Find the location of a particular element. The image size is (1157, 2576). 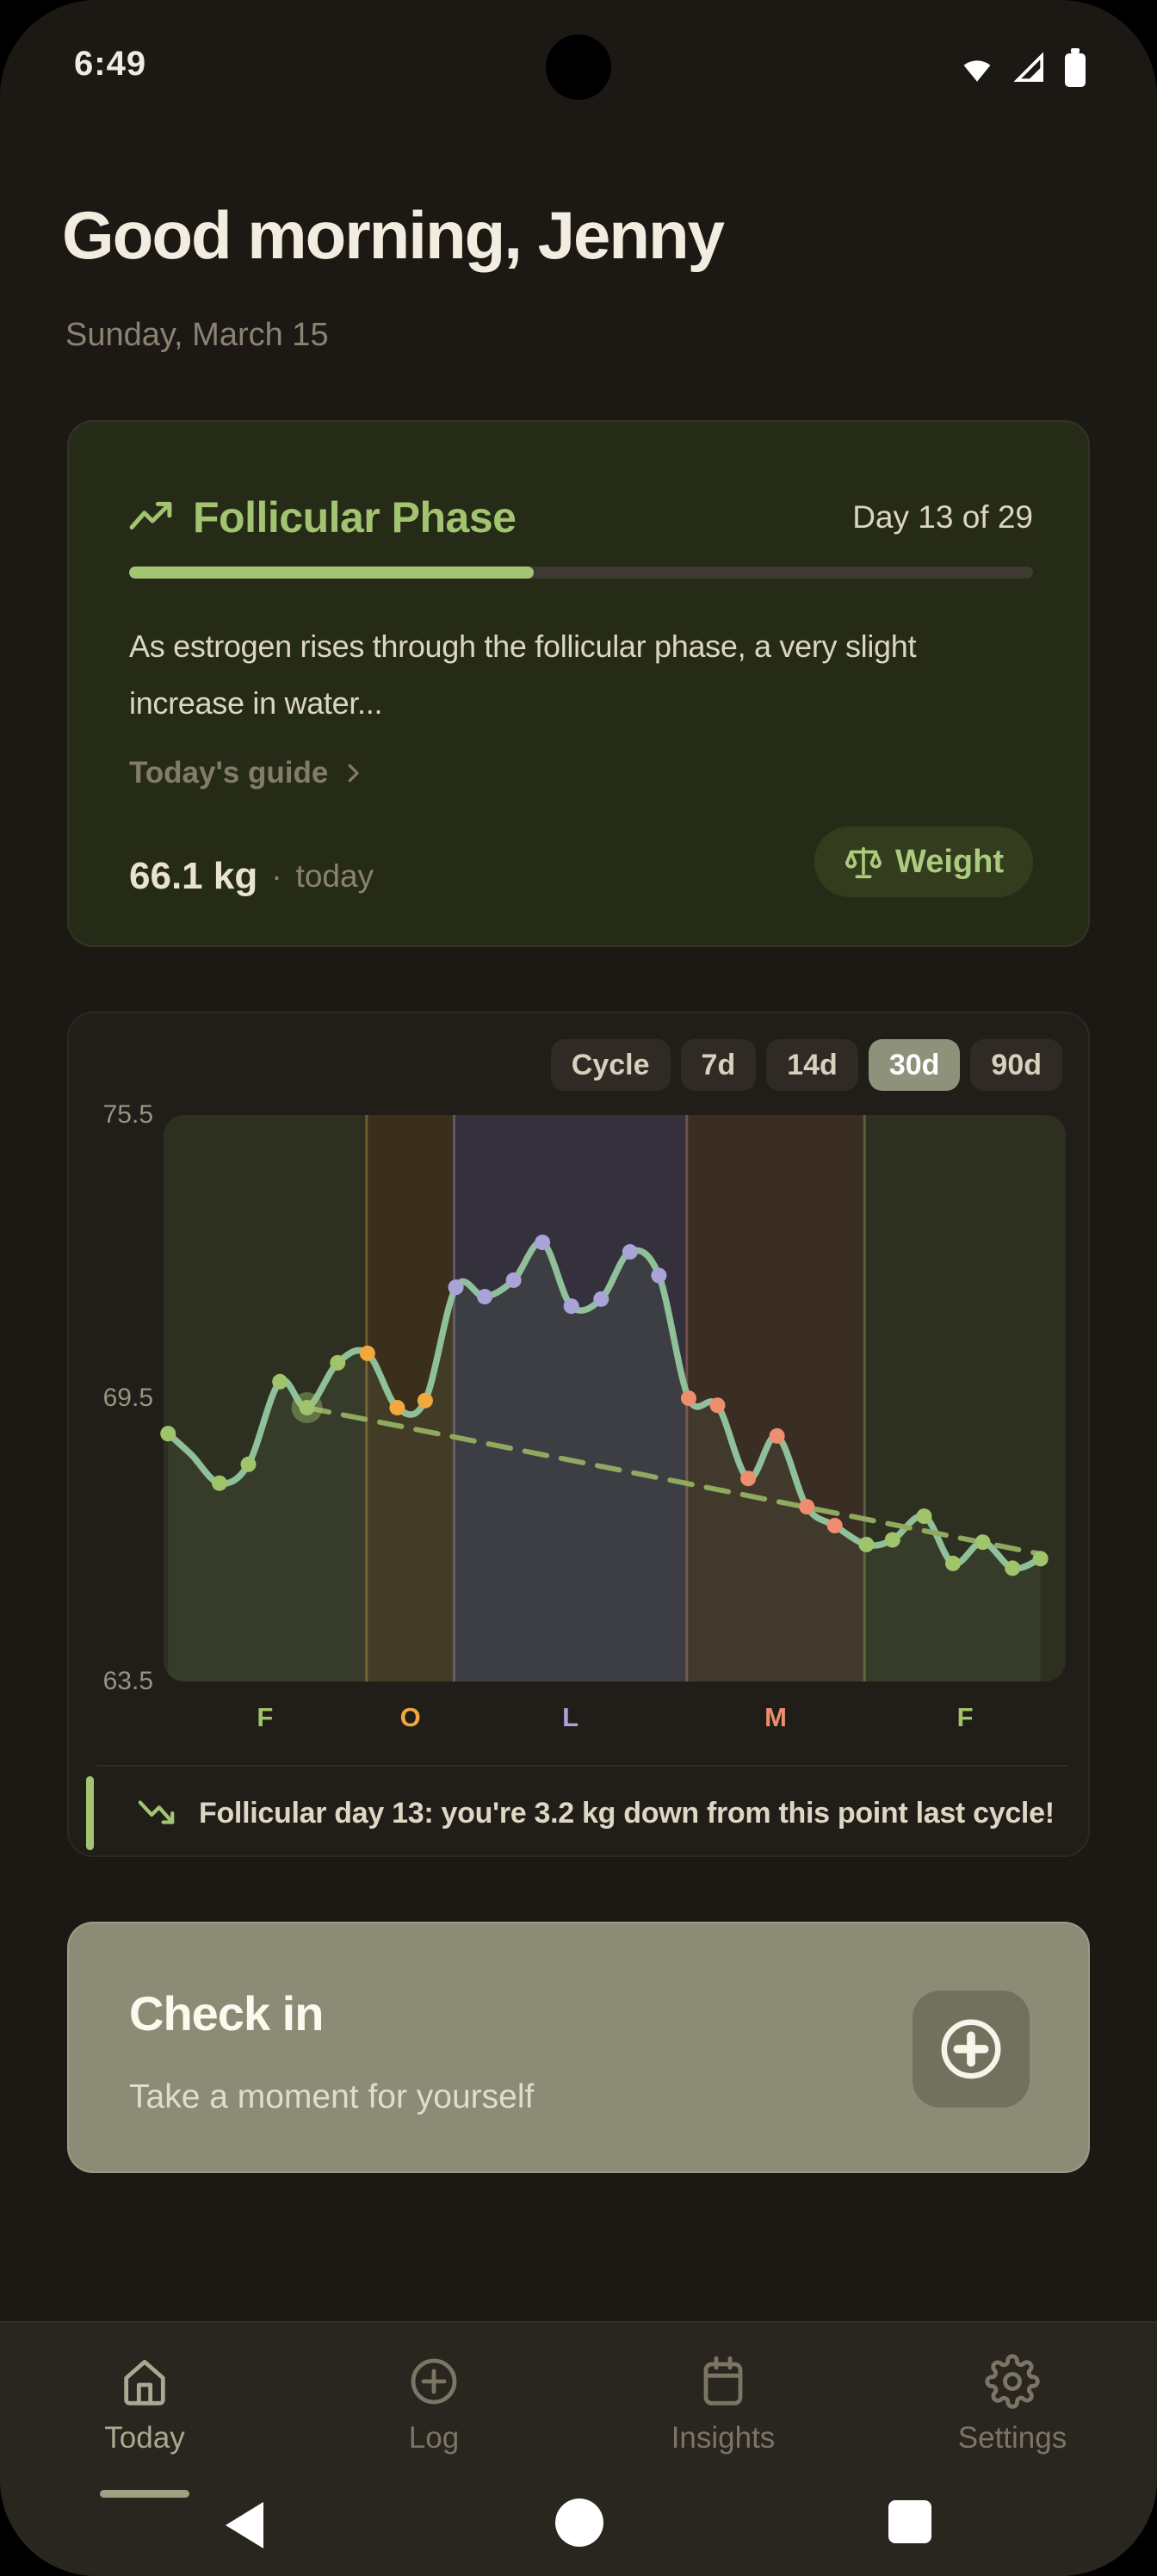

calendar-icon is located at coordinates (723, 2381).